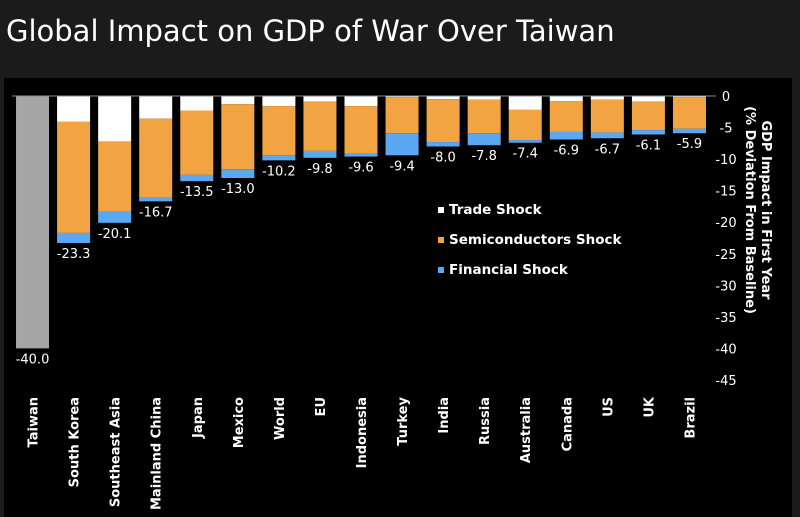 The image size is (800, 517). Describe the element at coordinates (157, 453) in the screenshot. I see `category-label: Mainland China` at that location.